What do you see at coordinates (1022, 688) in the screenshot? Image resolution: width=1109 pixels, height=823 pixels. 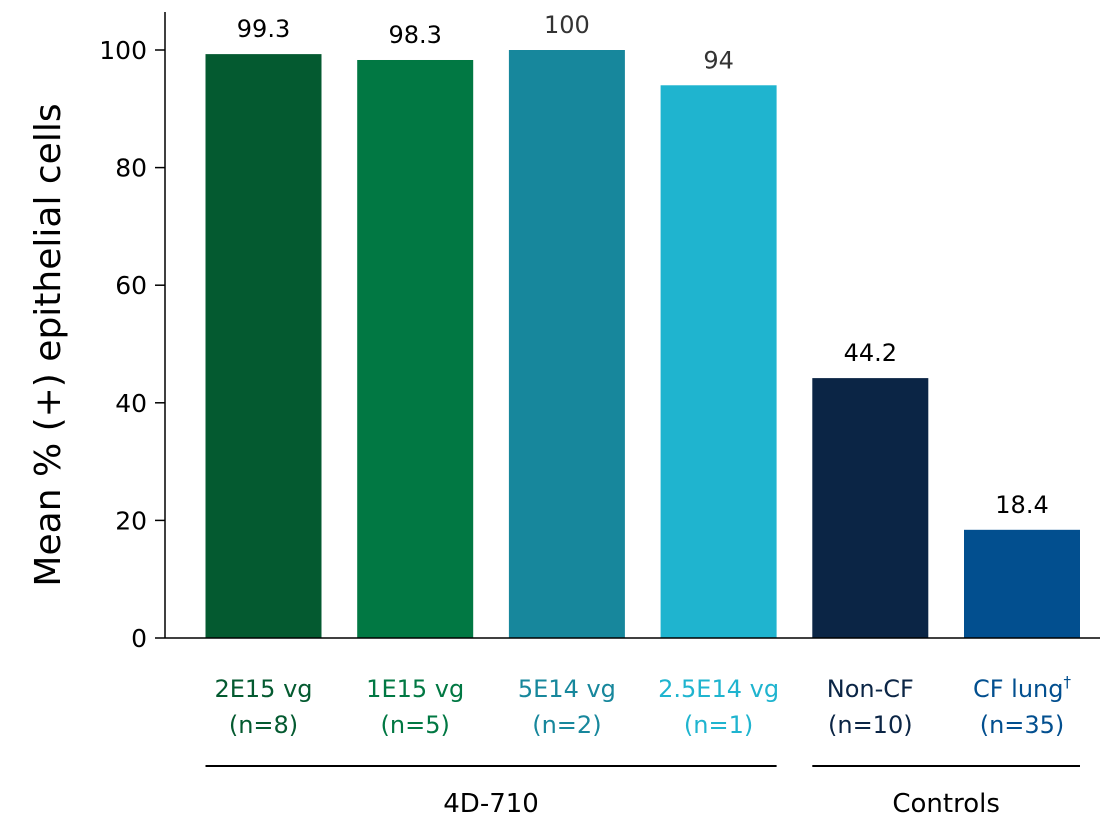 I see `category-label-line1: CF lung†` at bounding box center [1022, 688].